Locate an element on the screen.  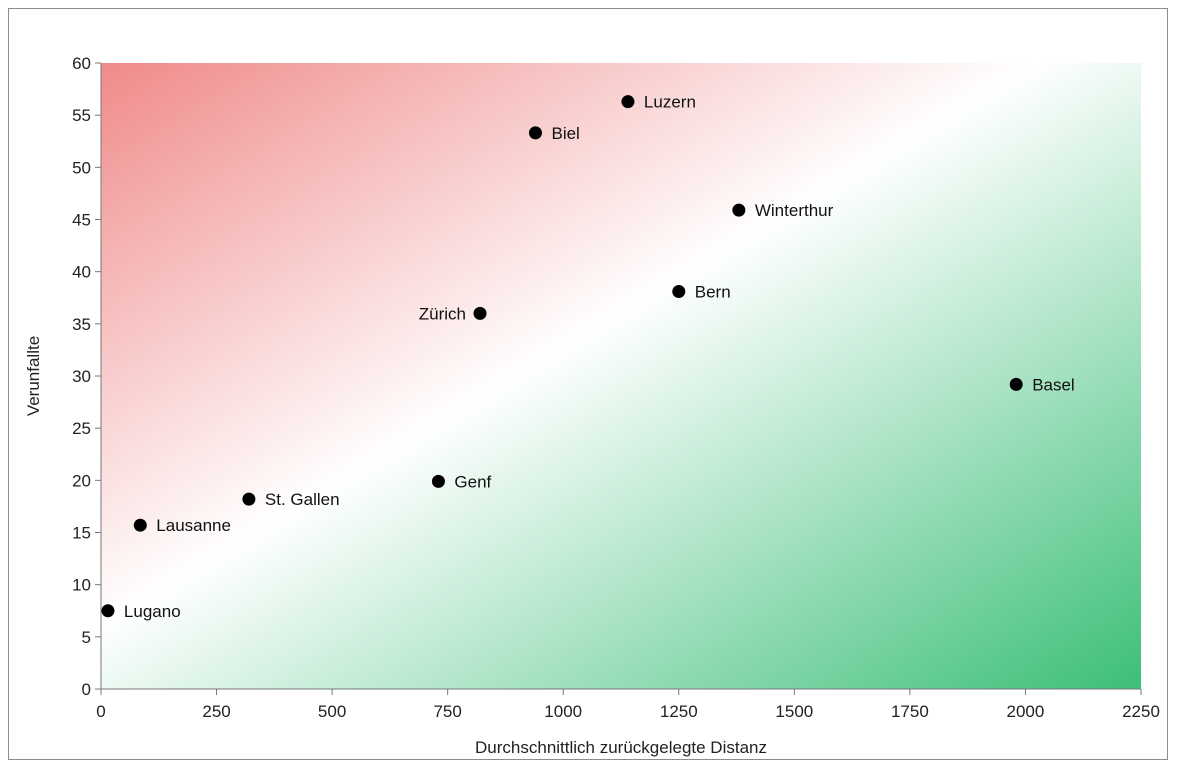
point-label: Zürich is located at coordinates (442, 313).